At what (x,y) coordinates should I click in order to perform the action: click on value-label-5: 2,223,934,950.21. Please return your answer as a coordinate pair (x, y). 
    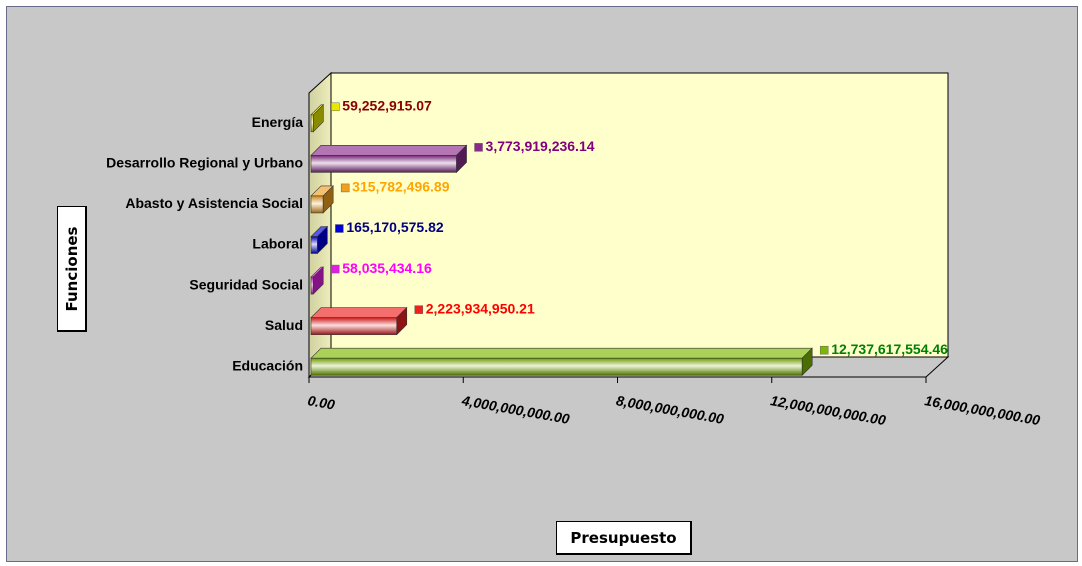
    Looking at the image, I should click on (474, 308).